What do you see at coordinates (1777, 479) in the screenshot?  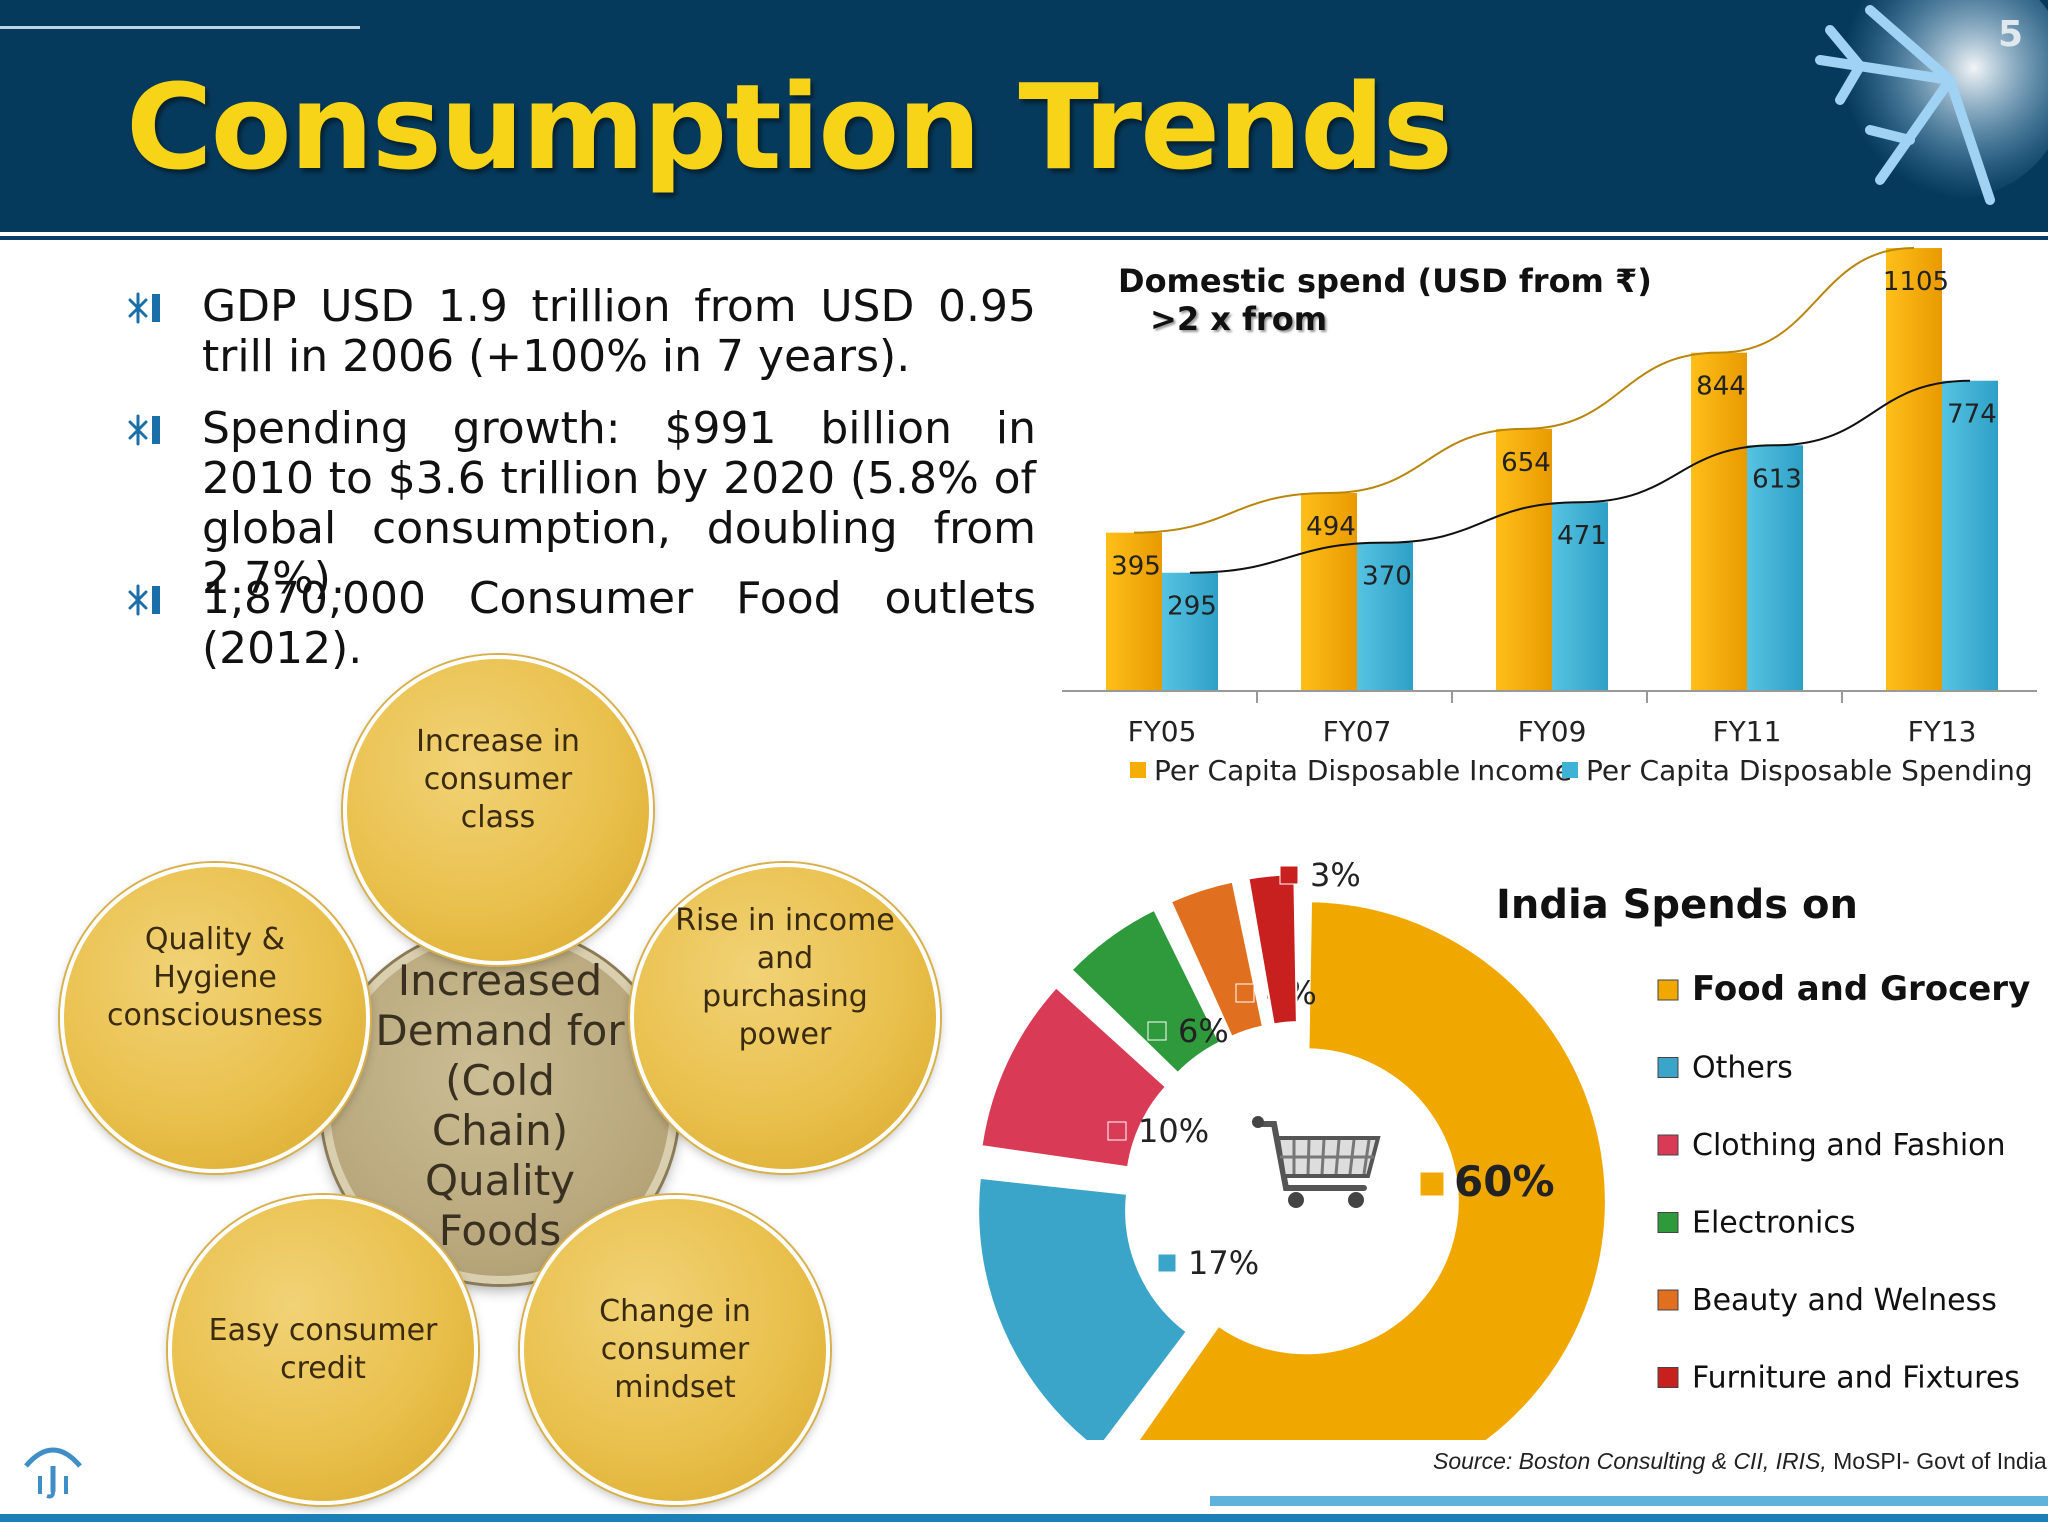 I see `data-label-spending: 613` at bounding box center [1777, 479].